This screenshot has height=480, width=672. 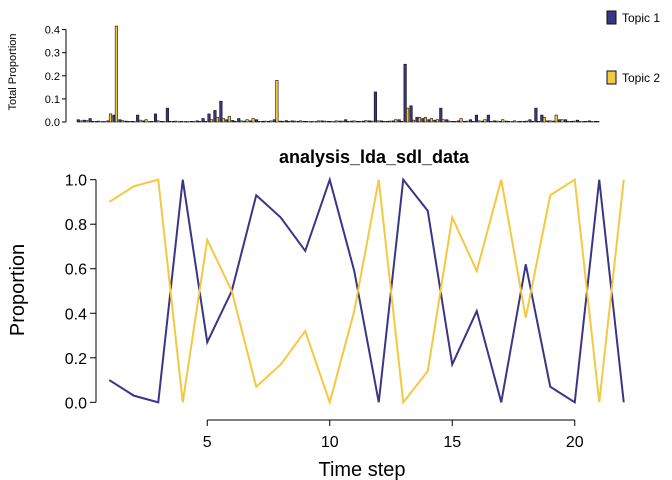 I want to click on line-y-tick-label: 1.0, so click(x=76, y=181).